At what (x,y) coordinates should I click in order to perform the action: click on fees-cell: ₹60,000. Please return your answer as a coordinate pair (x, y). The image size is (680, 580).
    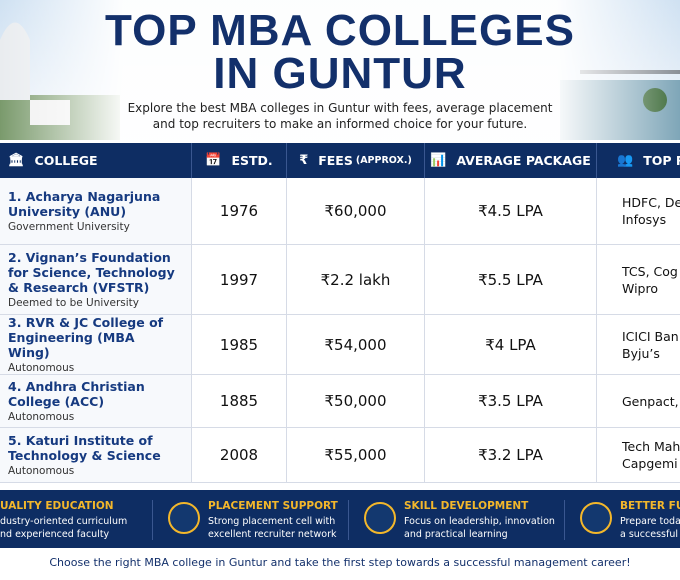
    Looking at the image, I should click on (356, 211).